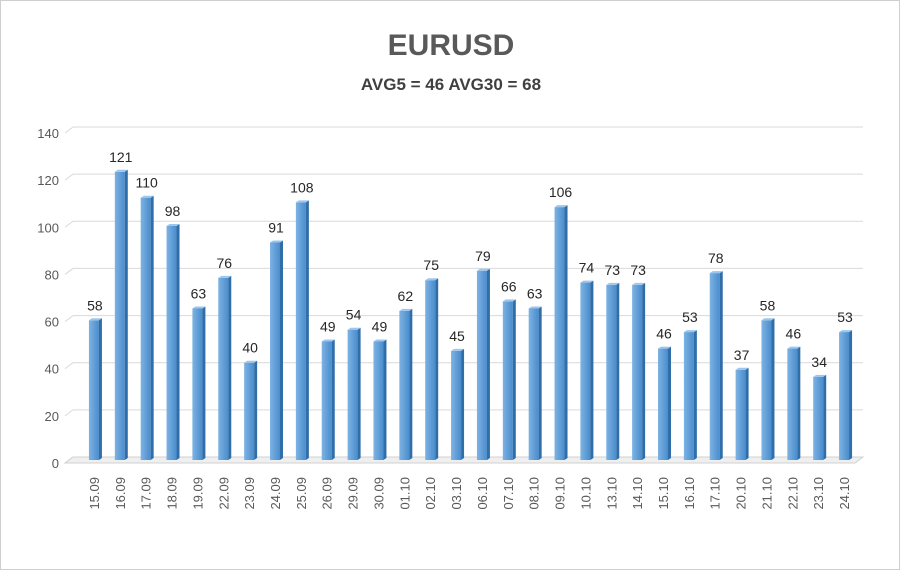  I want to click on data-label: 78, so click(716, 258).